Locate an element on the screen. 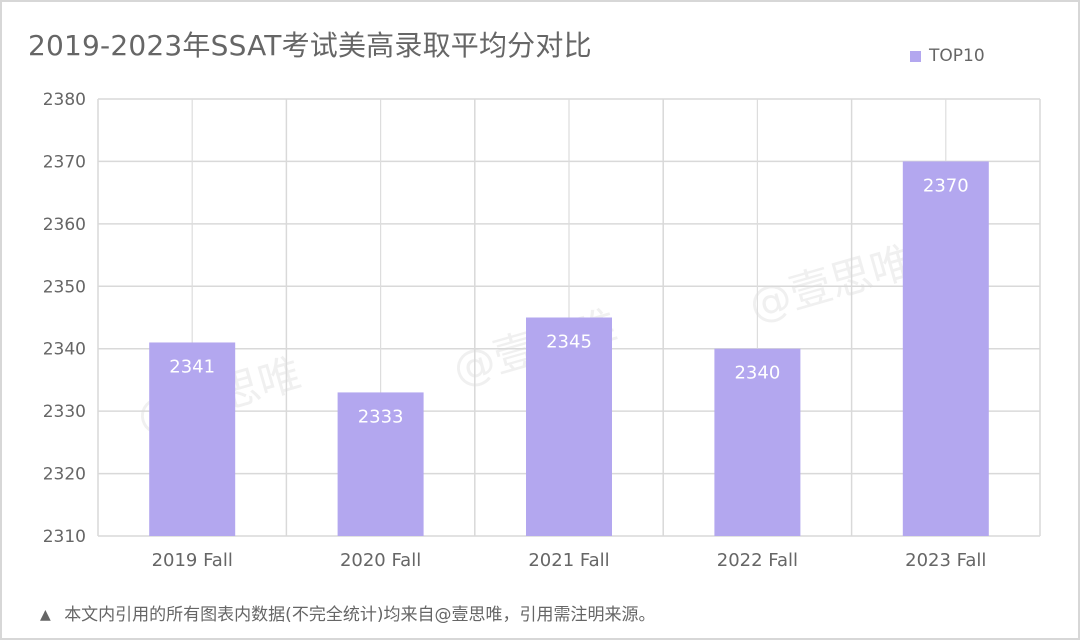 The image size is (1080, 642). y-tick-label: 2350 is located at coordinates (64, 287).